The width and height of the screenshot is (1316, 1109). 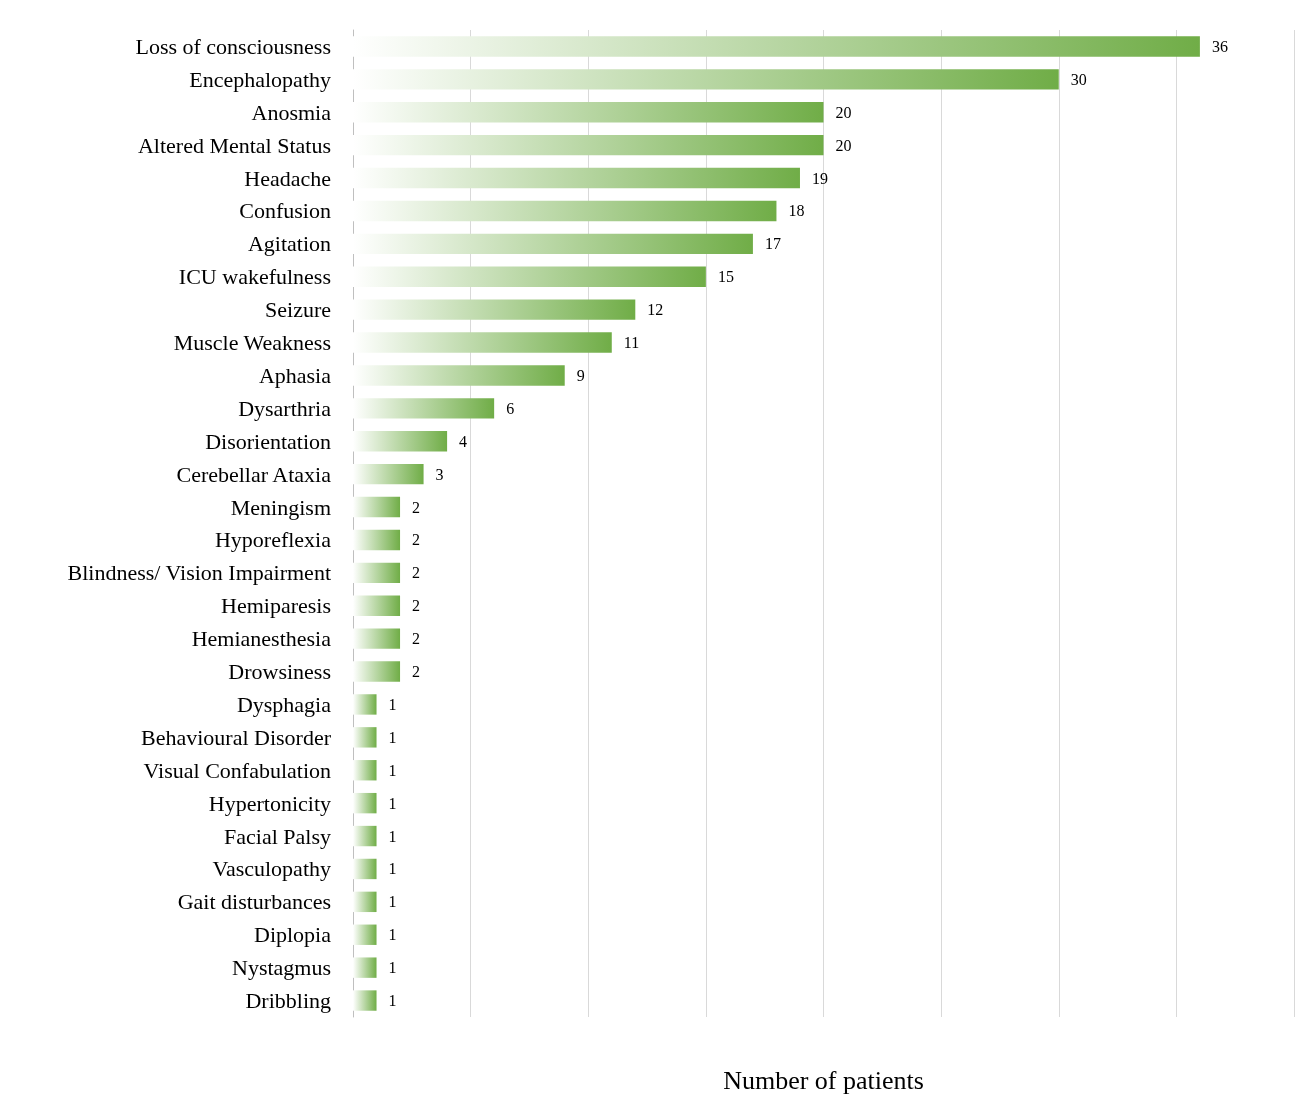 What do you see at coordinates (285, 211) in the screenshot?
I see `y-tick-label: Confusion` at bounding box center [285, 211].